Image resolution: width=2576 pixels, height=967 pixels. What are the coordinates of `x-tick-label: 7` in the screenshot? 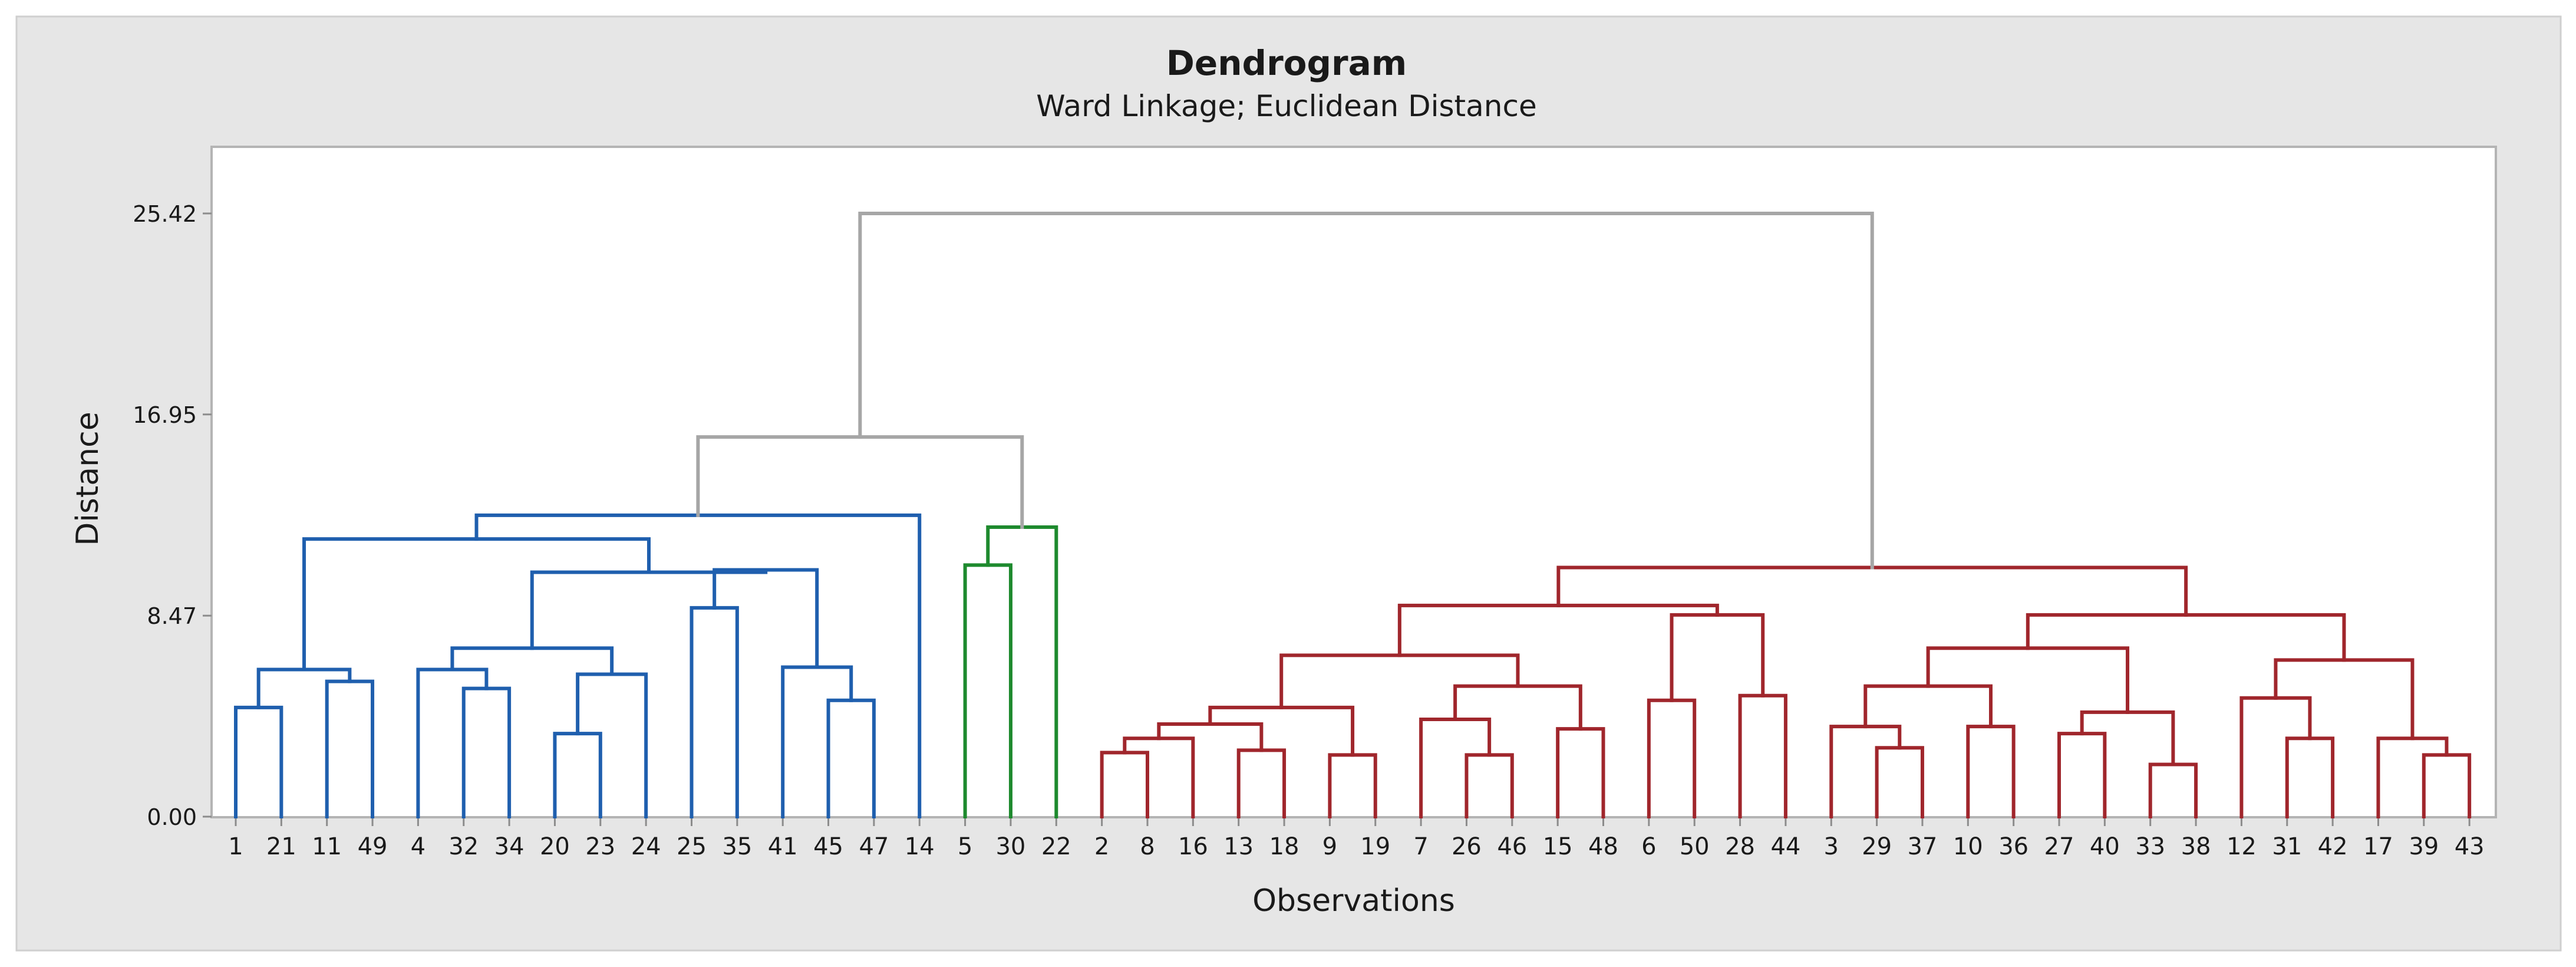 It's located at (1420, 846).